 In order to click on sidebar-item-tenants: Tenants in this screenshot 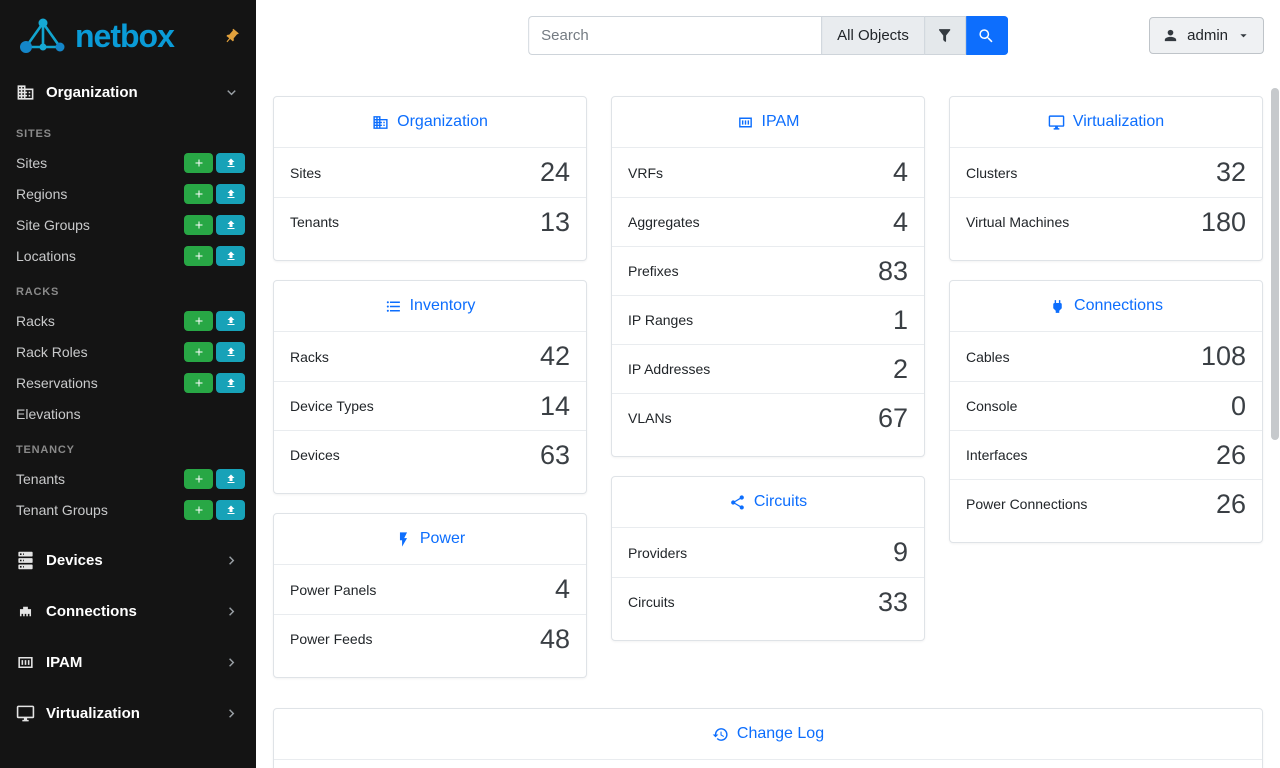, I will do `click(128, 478)`.